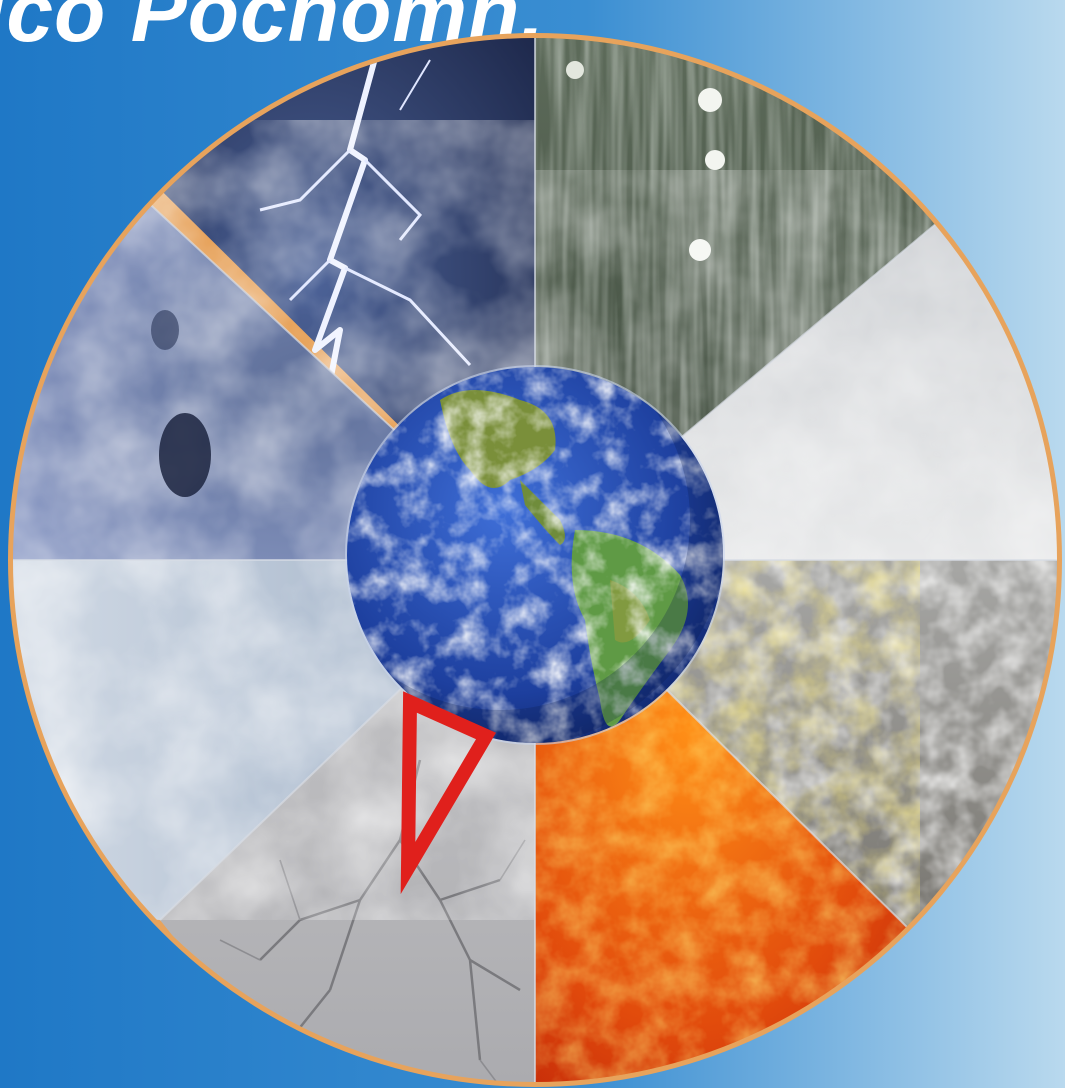  Describe the element at coordinates (448, 793) in the screenshot. I see `warning-triangle-icon` at that location.